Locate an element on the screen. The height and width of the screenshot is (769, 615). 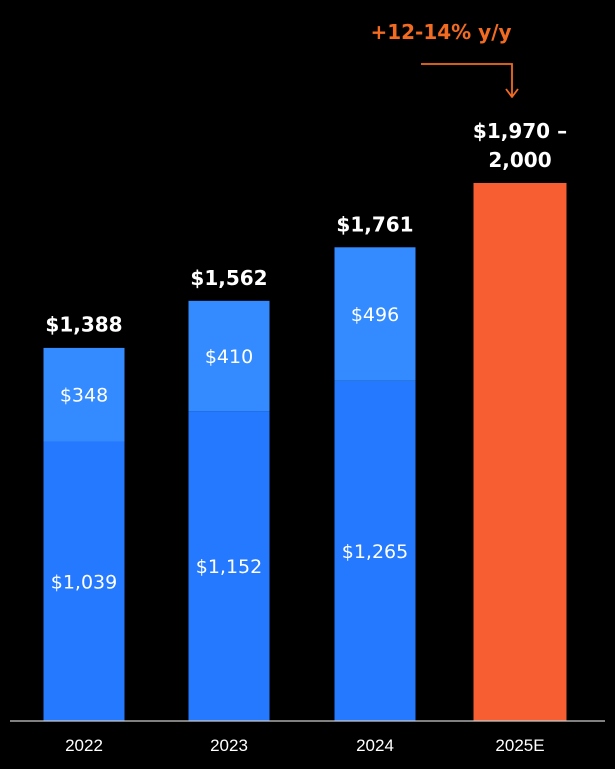
x-tick-label: 2025E is located at coordinates (519, 745).